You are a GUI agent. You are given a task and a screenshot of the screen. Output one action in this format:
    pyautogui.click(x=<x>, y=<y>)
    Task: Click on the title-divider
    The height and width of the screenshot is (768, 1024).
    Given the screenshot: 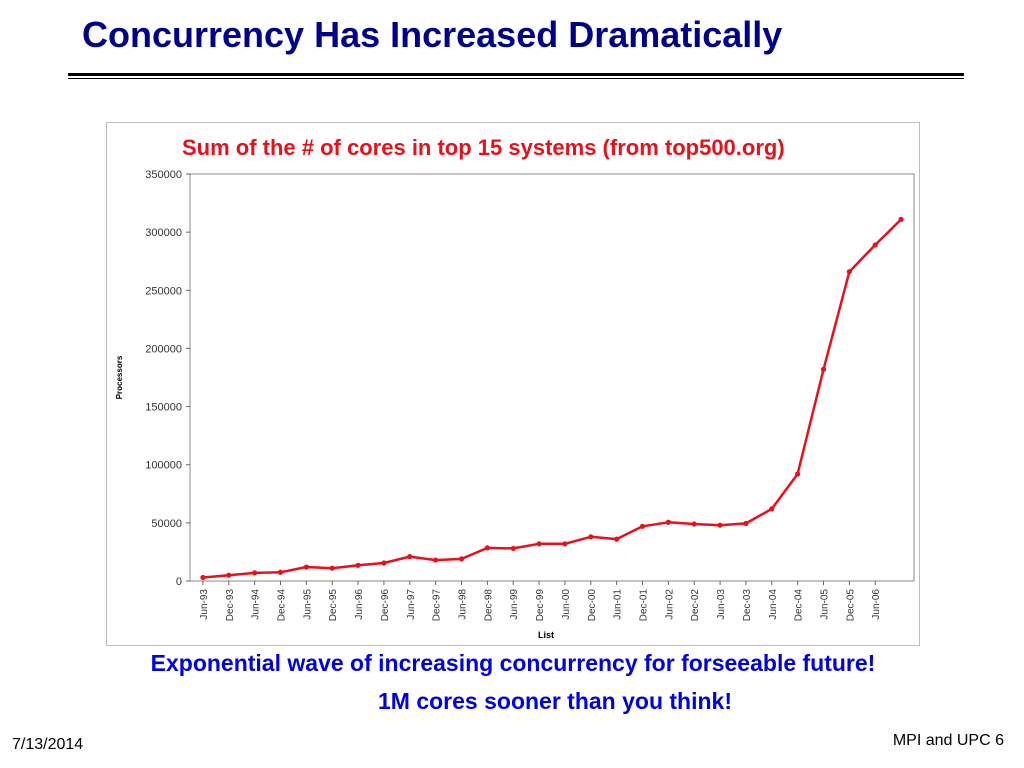 What is the action you would take?
    pyautogui.click(x=516, y=76)
    